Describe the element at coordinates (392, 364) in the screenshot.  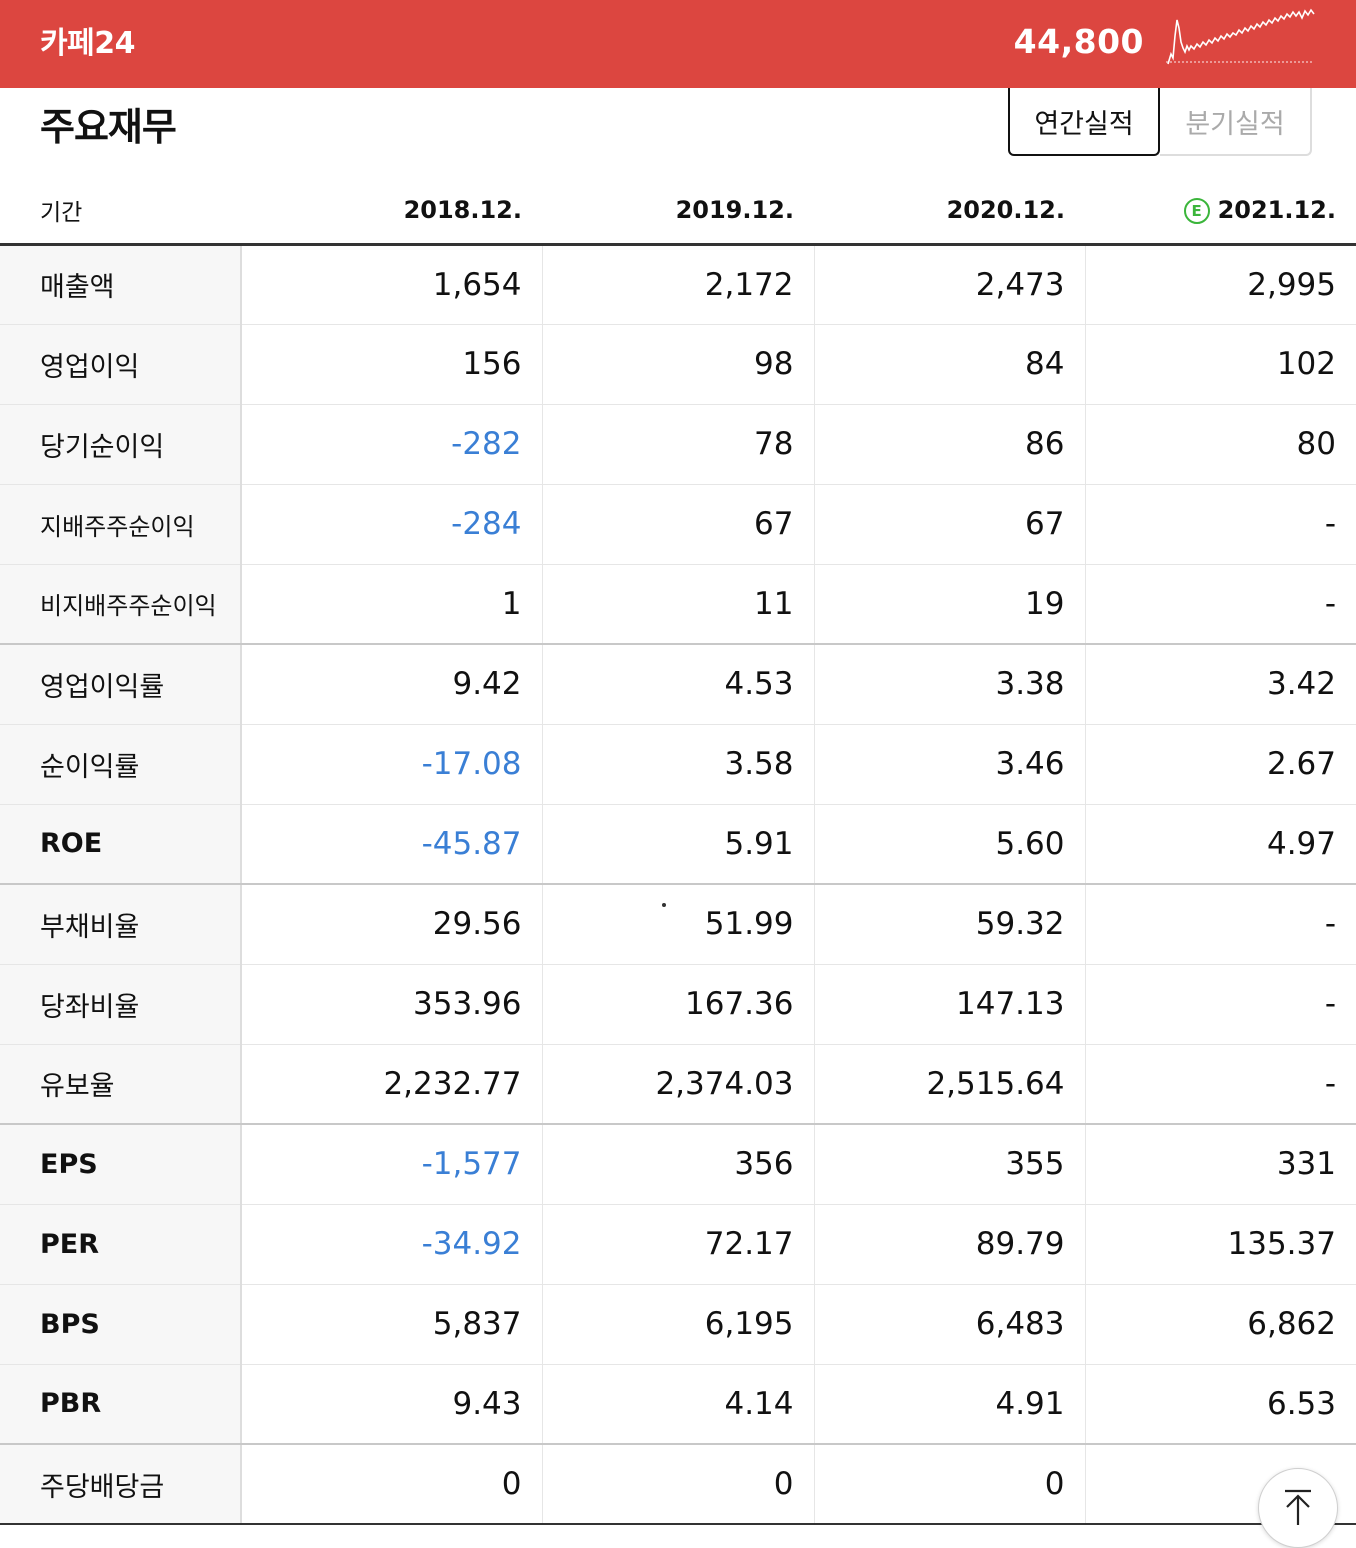
I see `table-cell: 156` at that location.